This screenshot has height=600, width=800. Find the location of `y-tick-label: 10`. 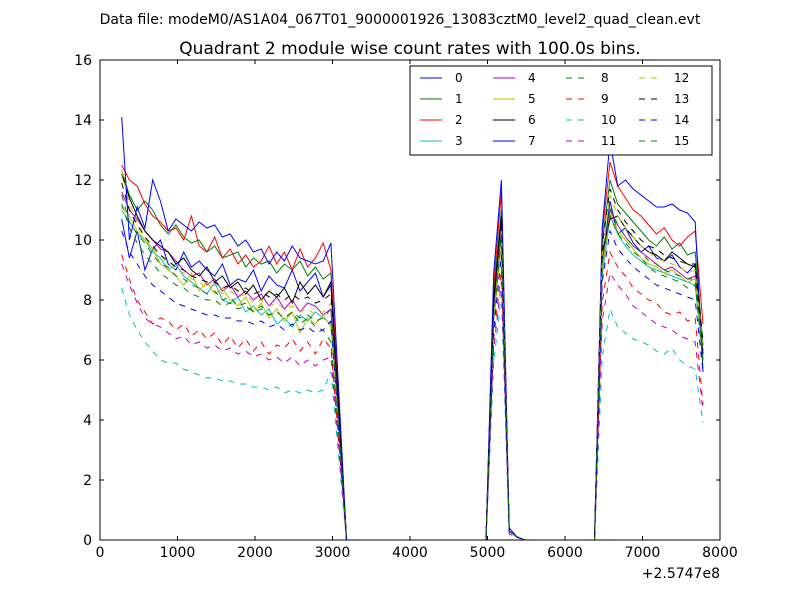

y-tick-label: 10 is located at coordinates (83, 241).